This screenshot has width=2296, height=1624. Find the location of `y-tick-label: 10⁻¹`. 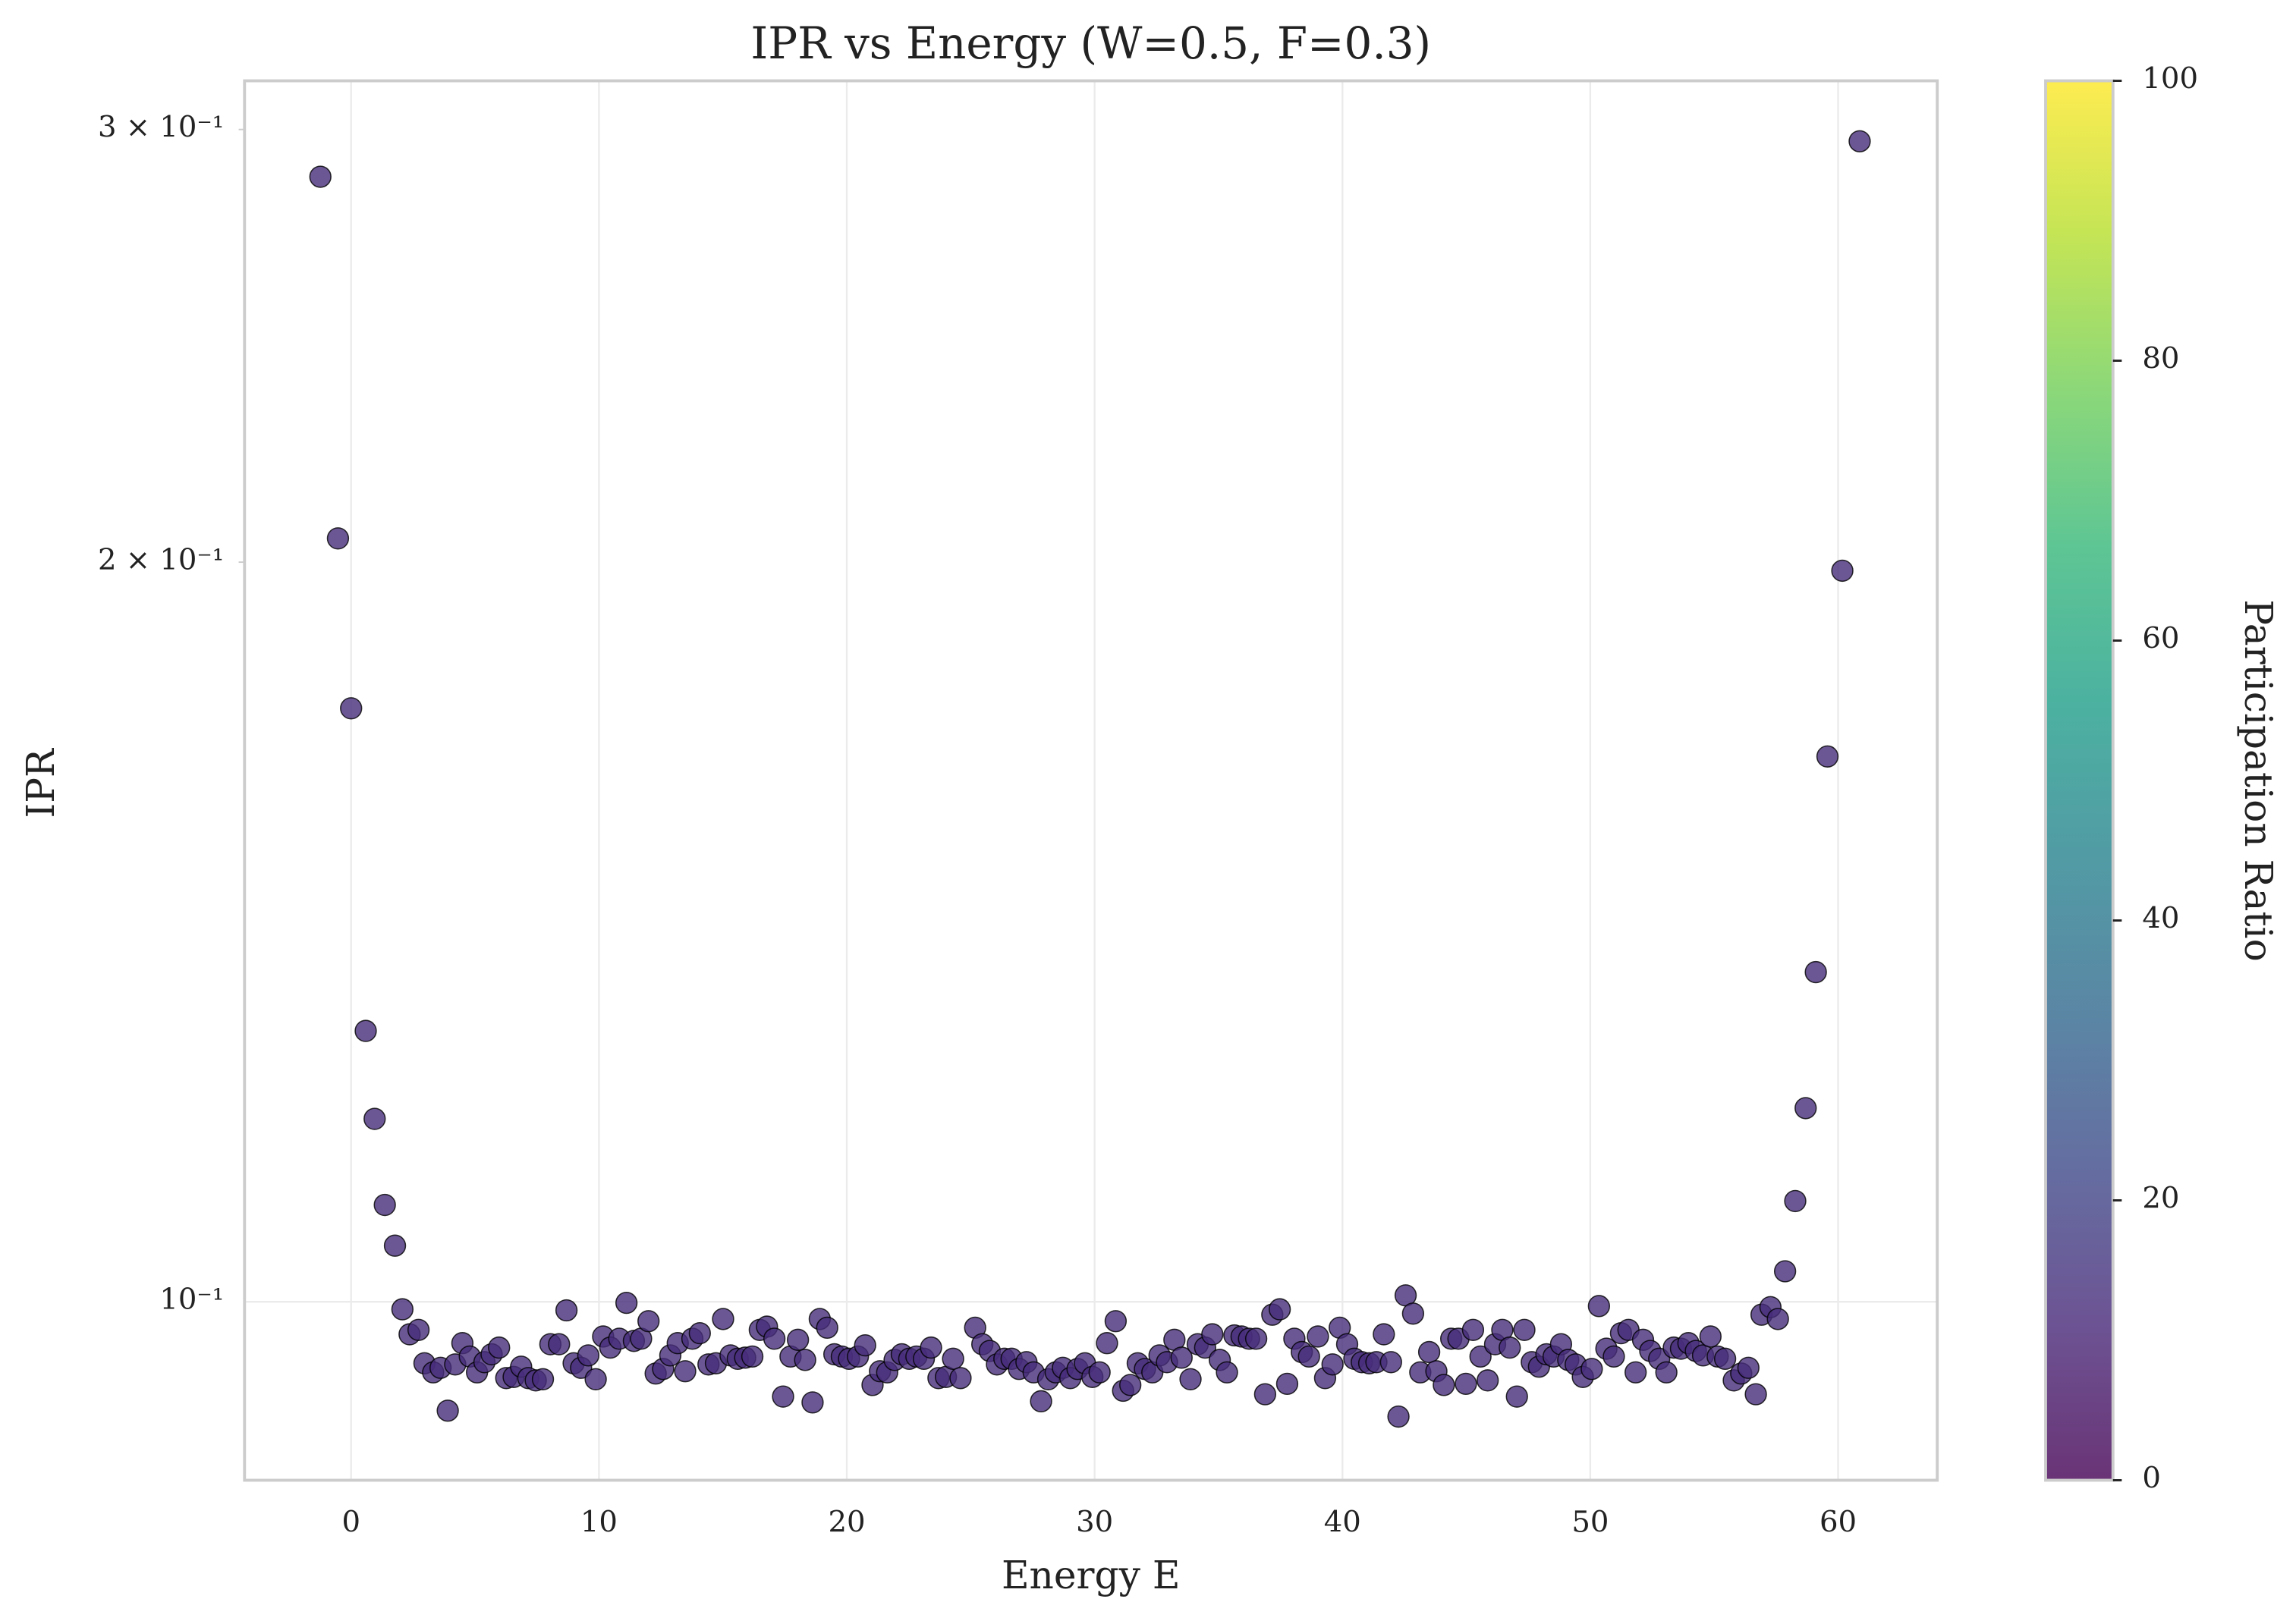

y-tick-label: 10⁻¹ is located at coordinates (191, 1300).